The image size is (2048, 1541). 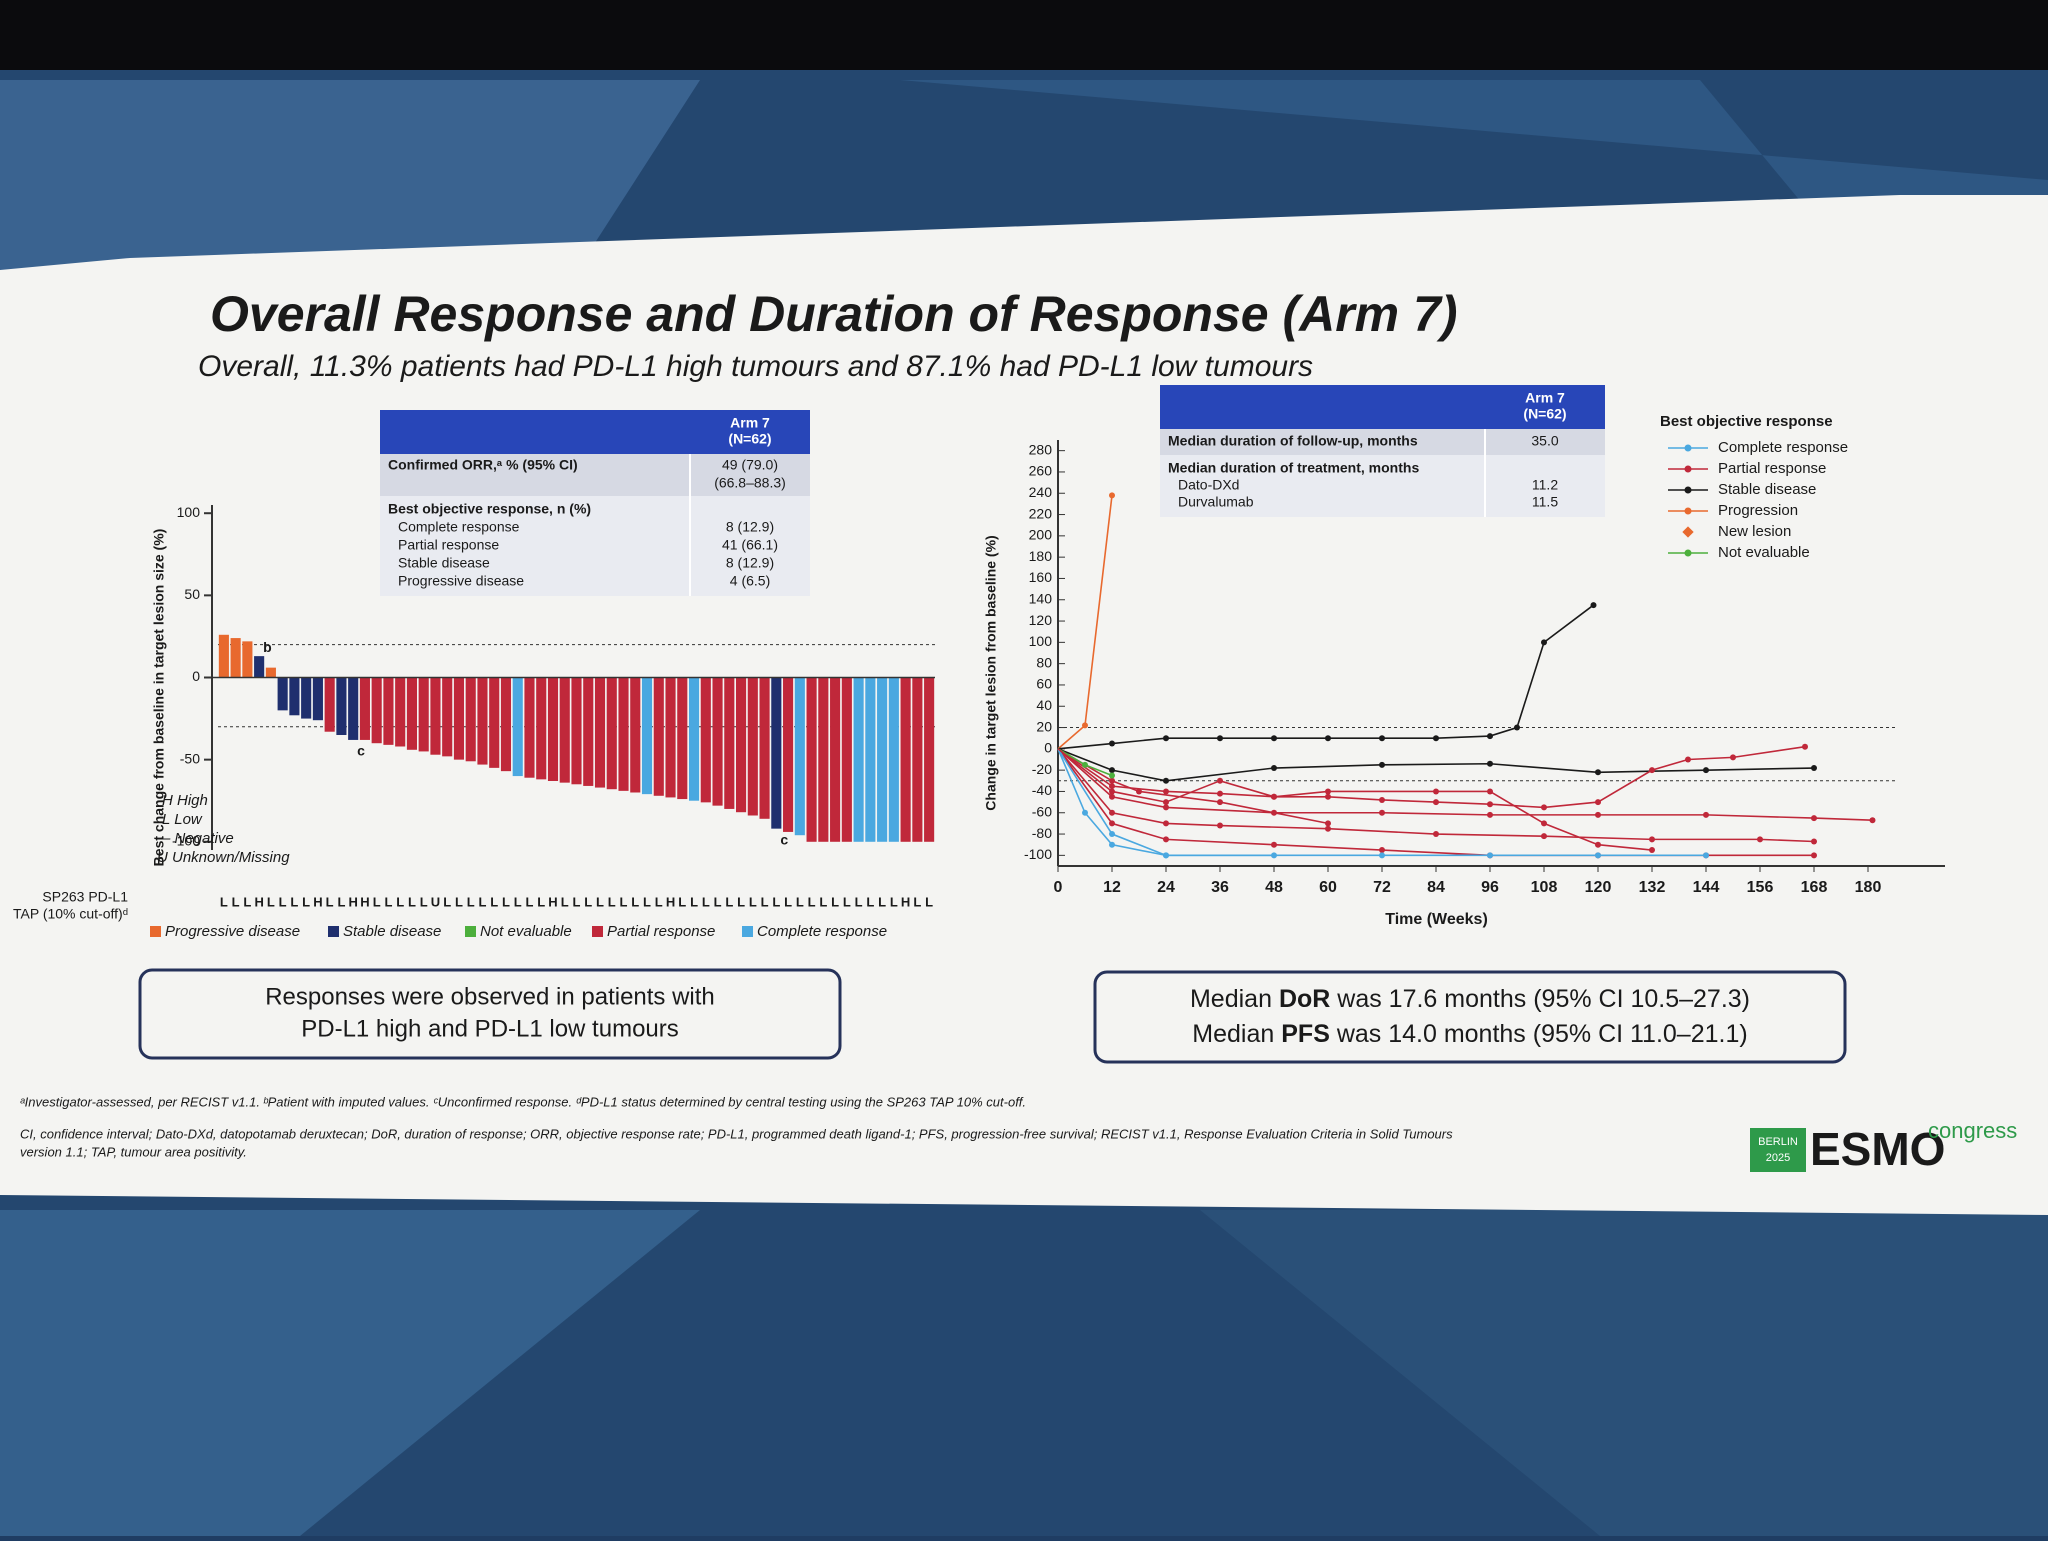 I want to click on key-item: H High, so click(x=185, y=800).